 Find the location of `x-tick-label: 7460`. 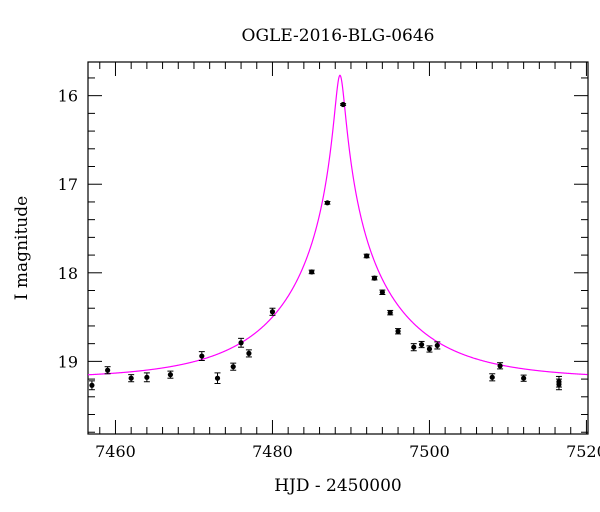

x-tick-label: 7460 is located at coordinates (115, 451).